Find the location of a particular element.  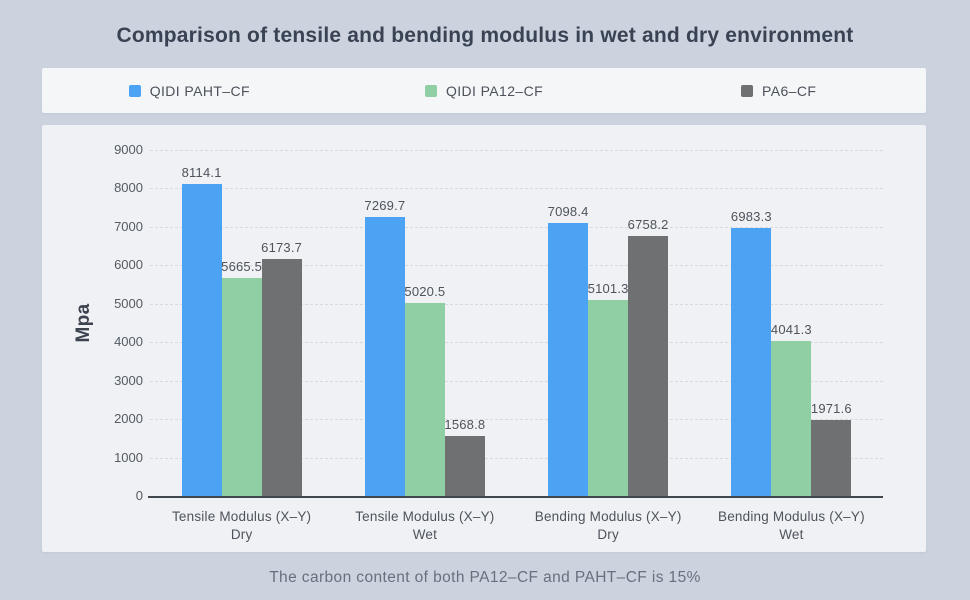

y-tick-label-0: 0 is located at coordinates (139, 495).